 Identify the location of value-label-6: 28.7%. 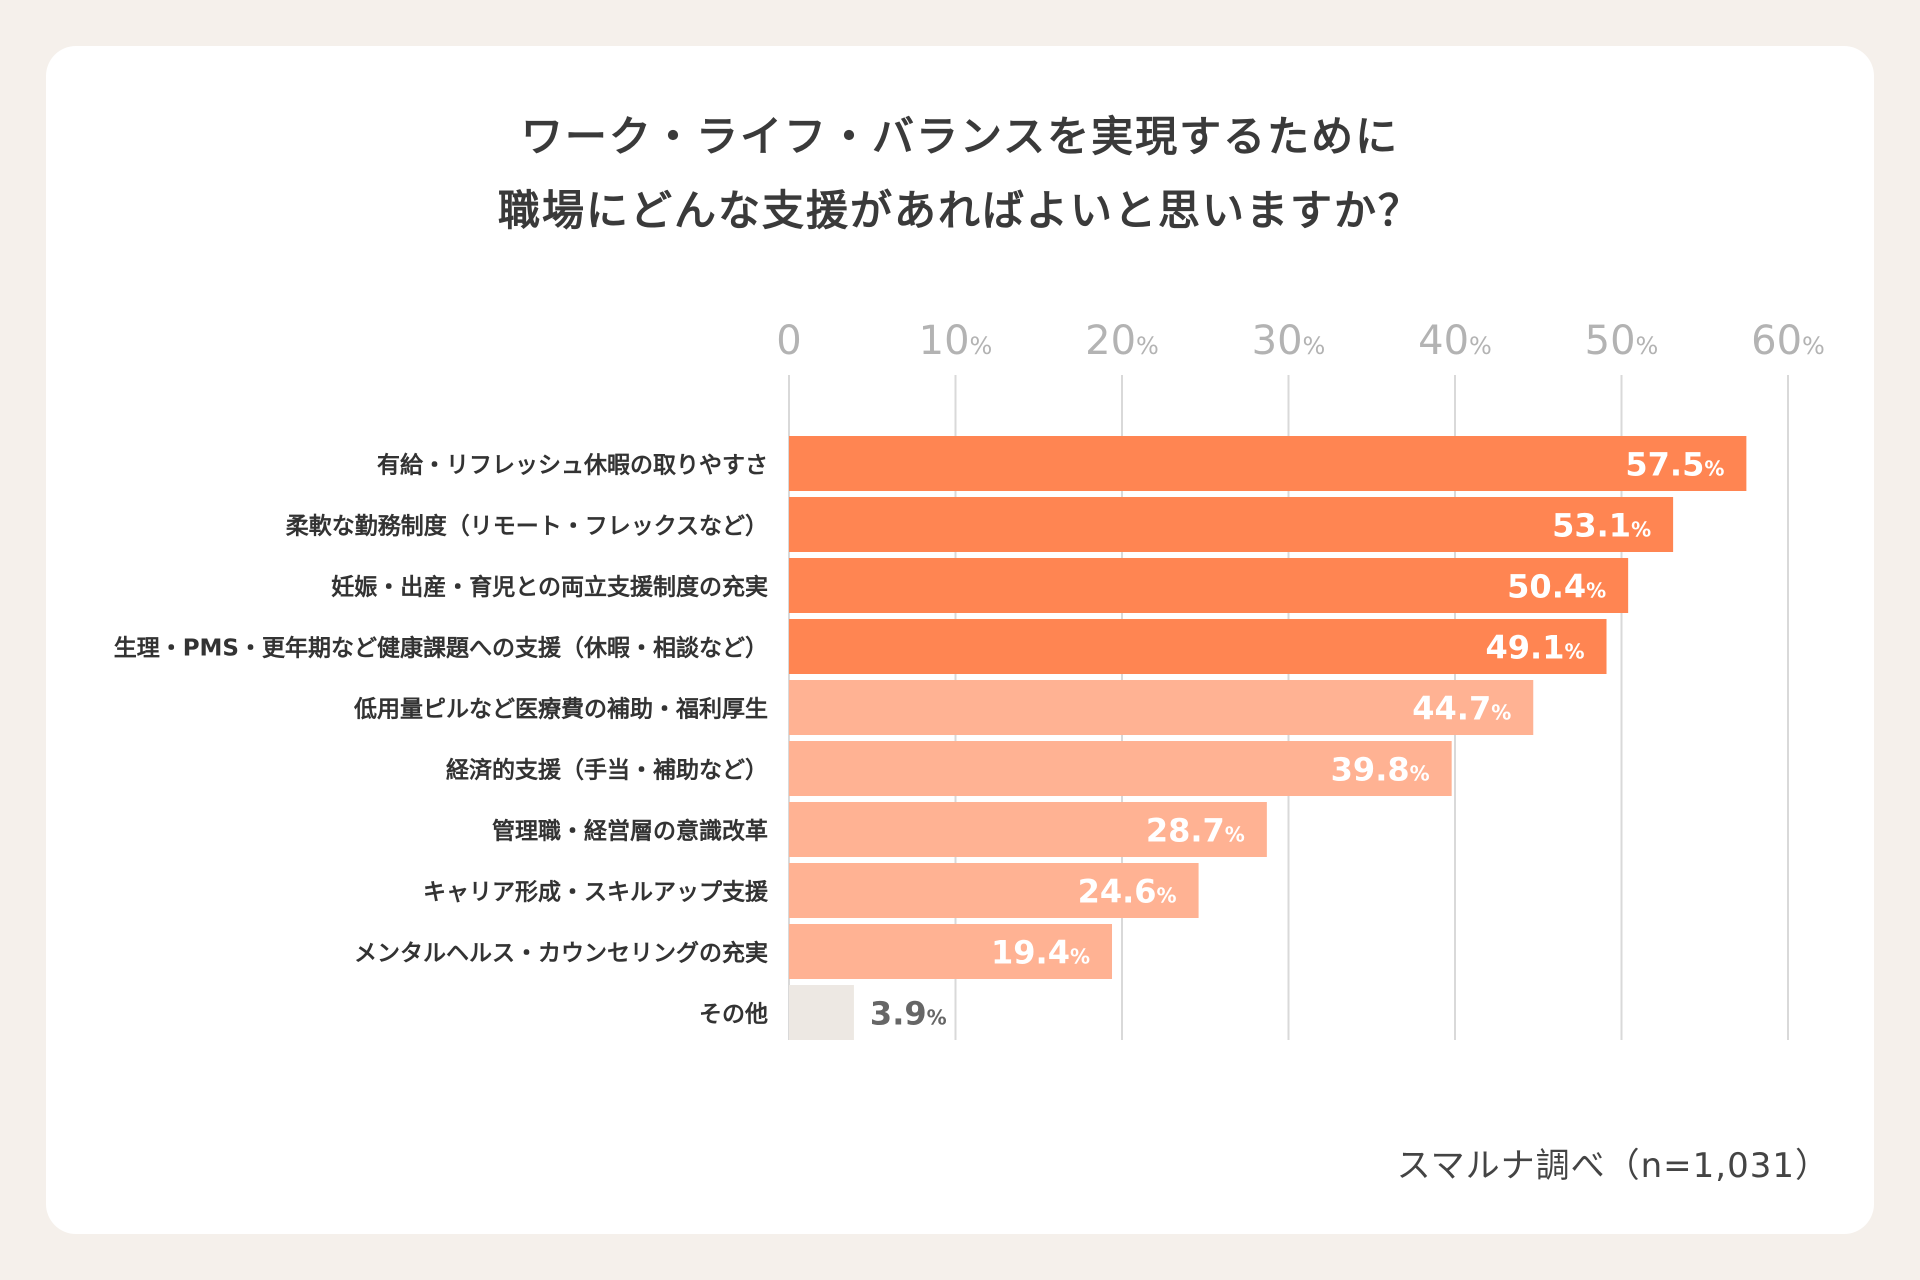
(1195, 831).